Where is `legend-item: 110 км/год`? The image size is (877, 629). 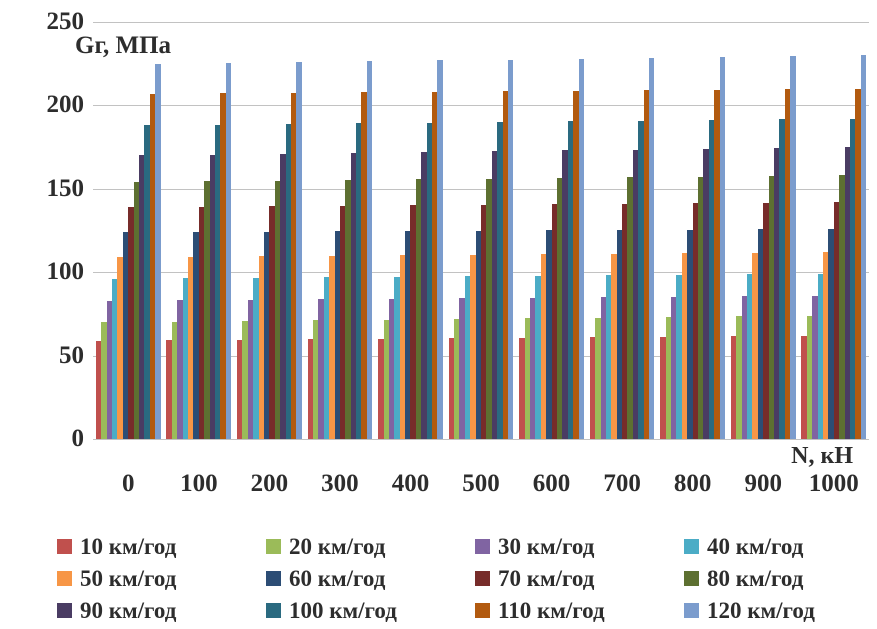
legend-item: 110 км/год is located at coordinates (579, 610).